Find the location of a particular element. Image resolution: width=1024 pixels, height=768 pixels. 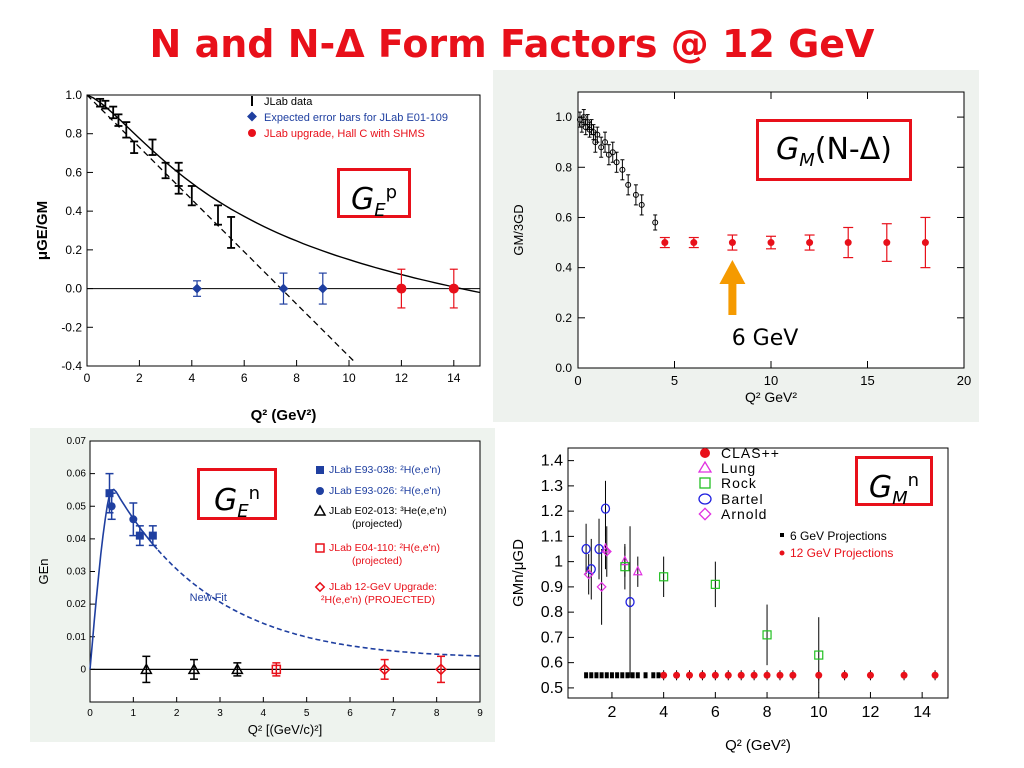

gen-label-main: G is located at coordinates (225, 500).